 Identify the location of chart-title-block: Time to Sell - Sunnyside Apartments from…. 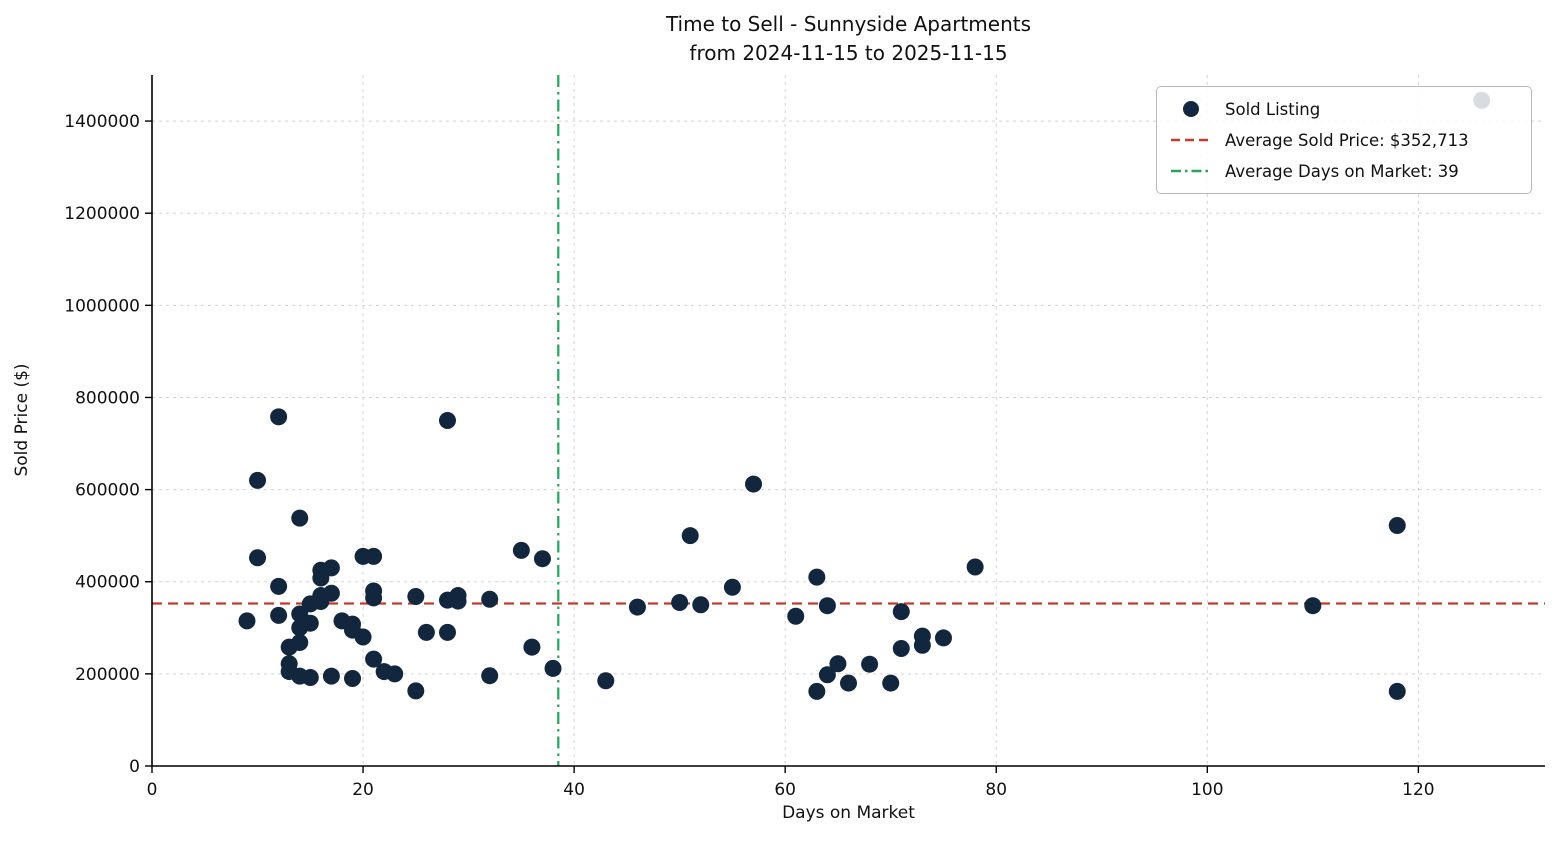
(848, 39).